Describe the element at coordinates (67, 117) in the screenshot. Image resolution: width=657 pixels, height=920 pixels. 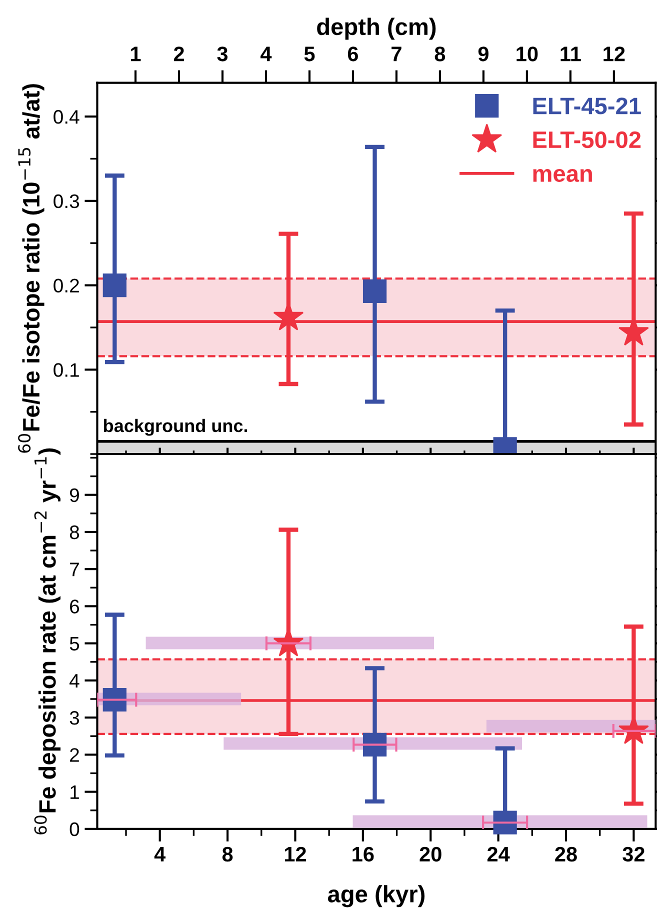
I see `y-tick-label: 0.4` at that location.